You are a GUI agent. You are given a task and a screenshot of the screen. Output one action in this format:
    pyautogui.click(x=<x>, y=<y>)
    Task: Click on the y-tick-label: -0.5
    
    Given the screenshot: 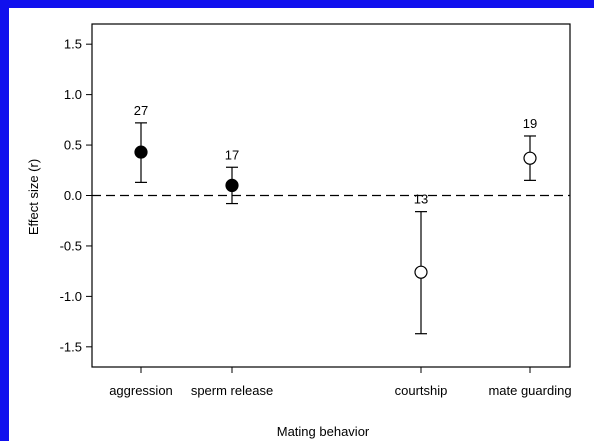 What is the action you would take?
    pyautogui.click(x=71, y=245)
    